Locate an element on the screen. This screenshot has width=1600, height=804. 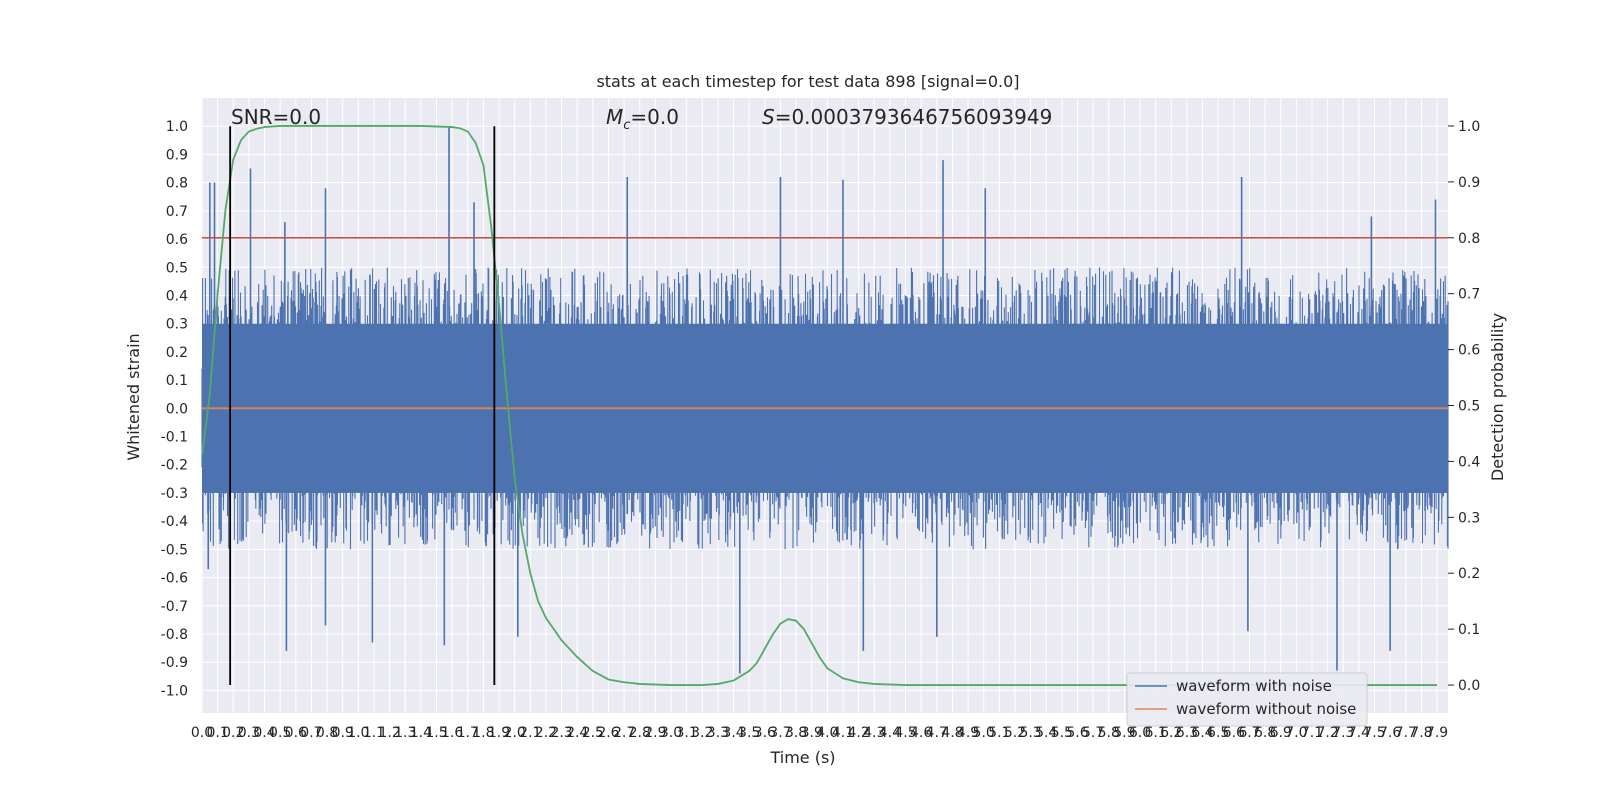
x-tick-label: 5.0 is located at coordinates (984, 733).